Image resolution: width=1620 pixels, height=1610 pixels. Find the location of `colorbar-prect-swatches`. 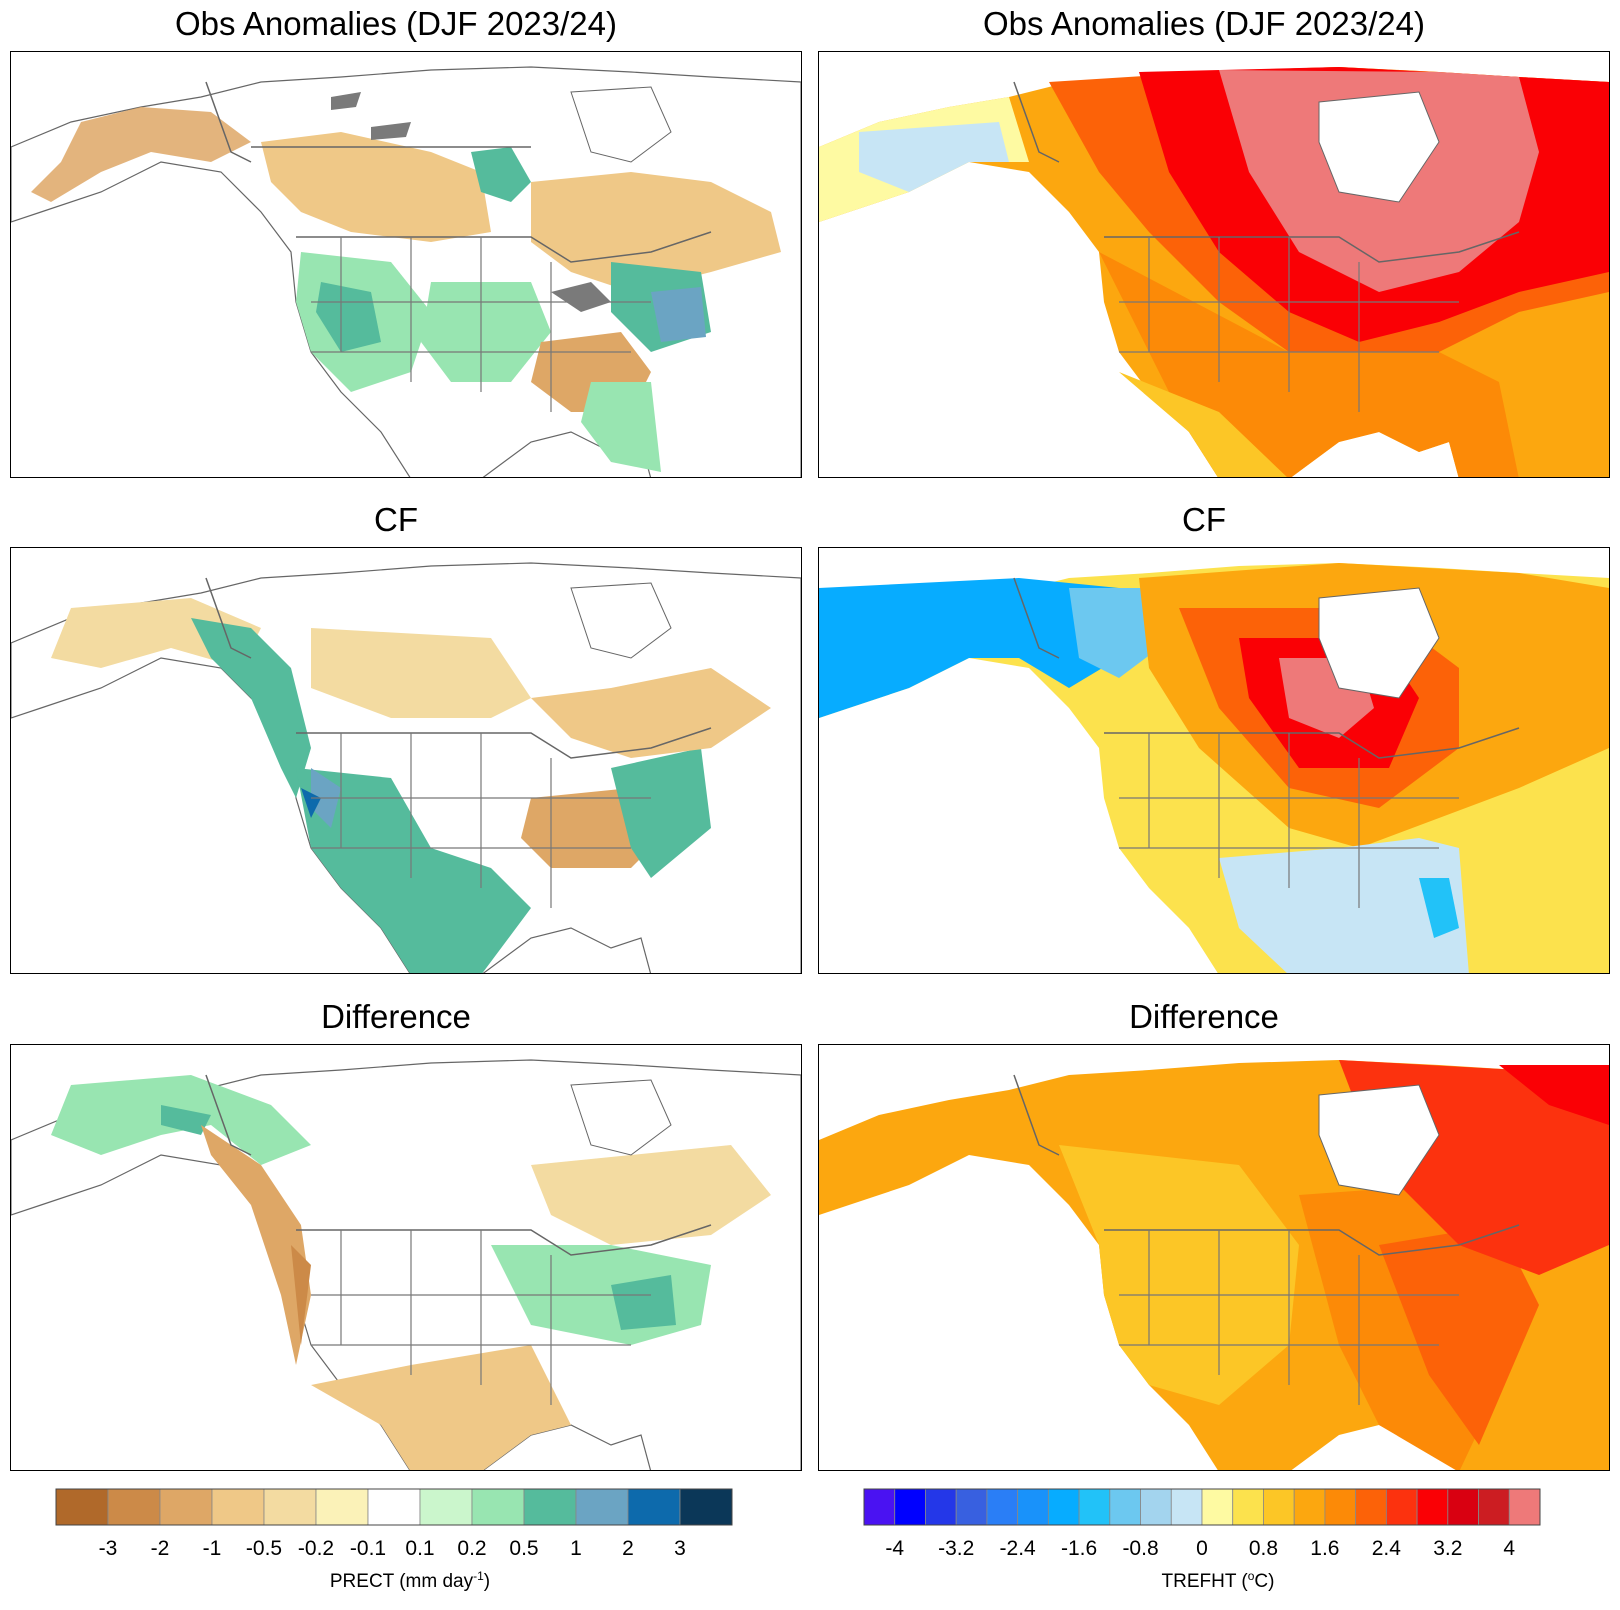

colorbar-prect-swatches is located at coordinates (394, 1507).